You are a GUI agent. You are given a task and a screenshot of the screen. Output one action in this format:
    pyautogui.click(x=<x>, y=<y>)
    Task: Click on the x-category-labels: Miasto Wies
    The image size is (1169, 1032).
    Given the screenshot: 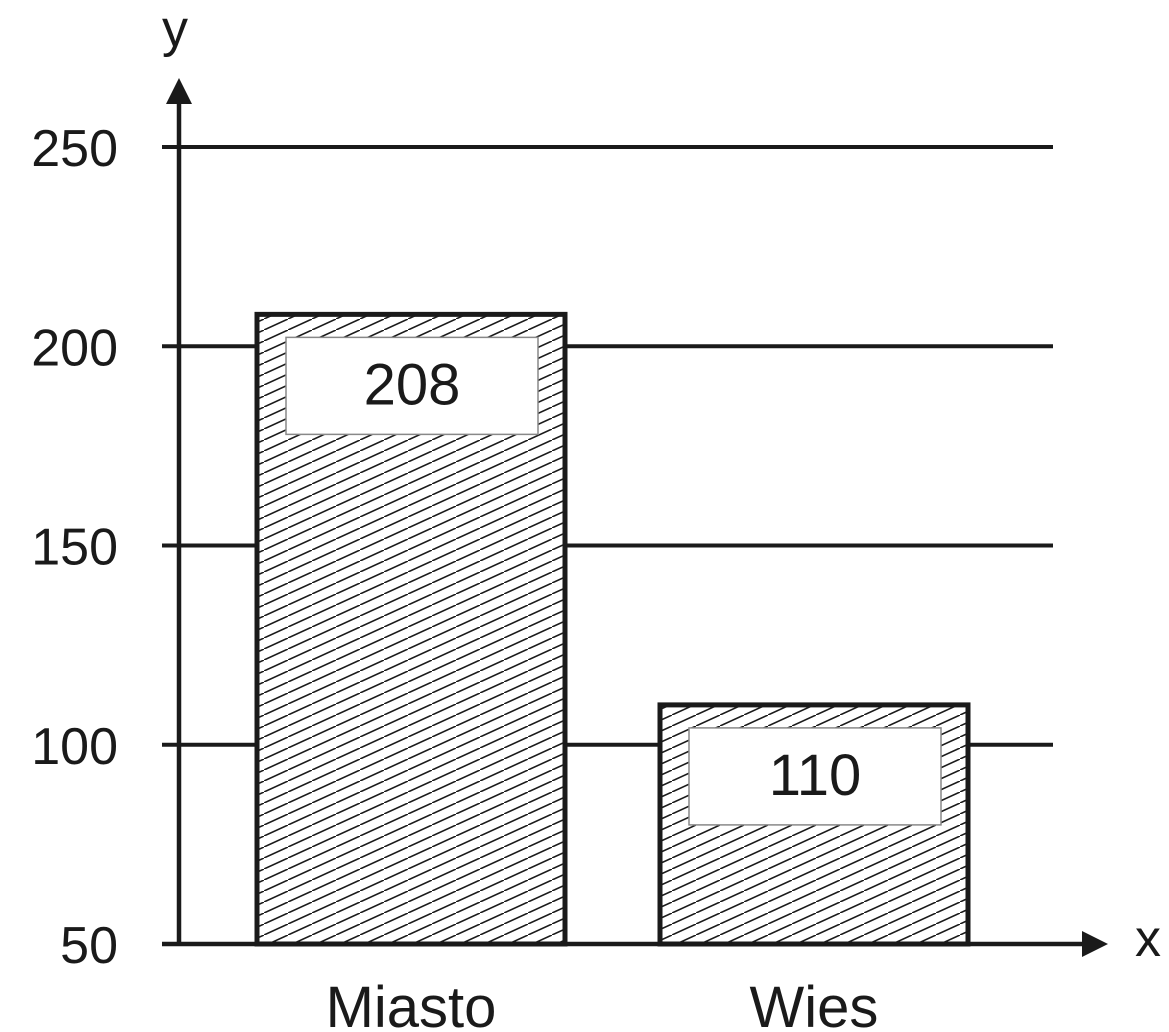 What is the action you would take?
    pyautogui.click(x=602, y=1003)
    